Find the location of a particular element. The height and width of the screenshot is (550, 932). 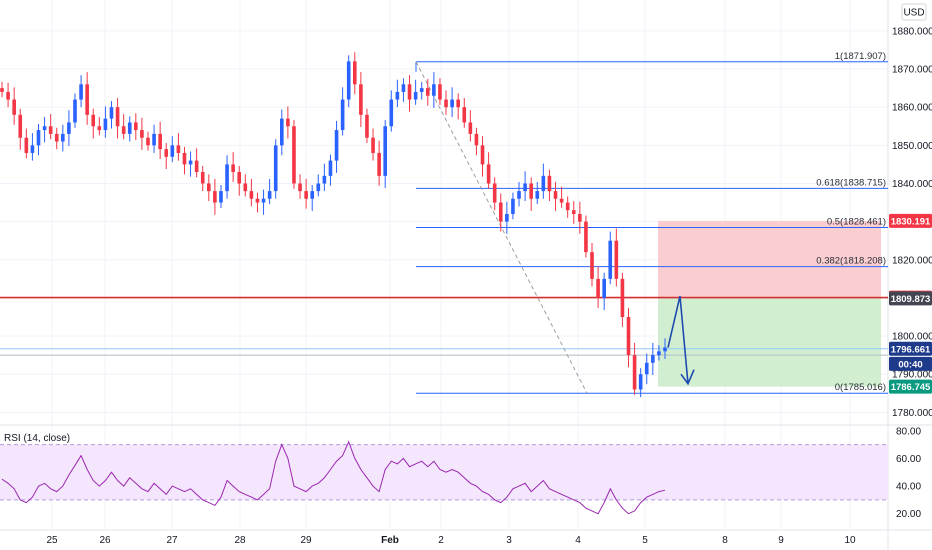

time-tick-label: 26 is located at coordinates (105, 540).